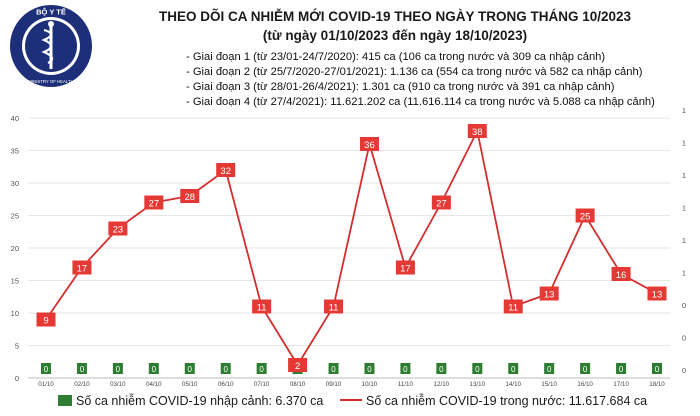  I want to click on x-tick-label: 08/10, so click(298, 384).